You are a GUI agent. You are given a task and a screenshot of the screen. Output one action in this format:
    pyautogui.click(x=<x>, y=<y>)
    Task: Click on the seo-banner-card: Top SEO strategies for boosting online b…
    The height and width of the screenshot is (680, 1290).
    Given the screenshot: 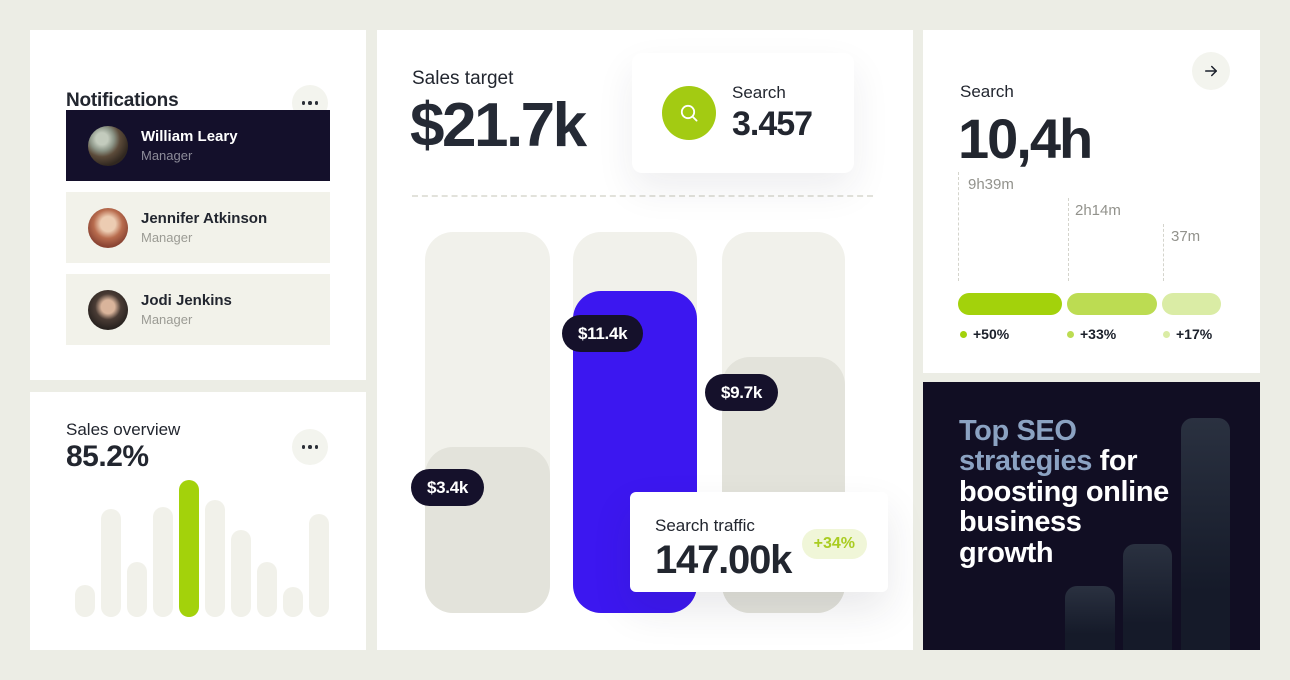 What is the action you would take?
    pyautogui.click(x=1091, y=516)
    